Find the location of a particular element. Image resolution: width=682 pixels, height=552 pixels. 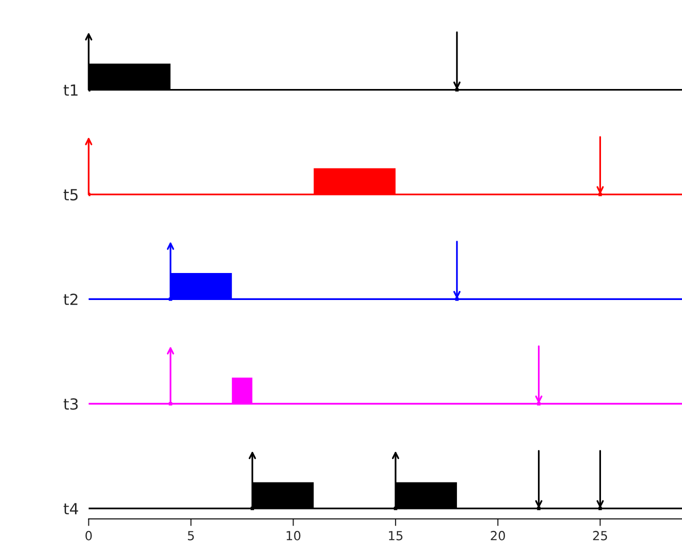

x-tick-label: 20 is located at coordinates (497, 535).